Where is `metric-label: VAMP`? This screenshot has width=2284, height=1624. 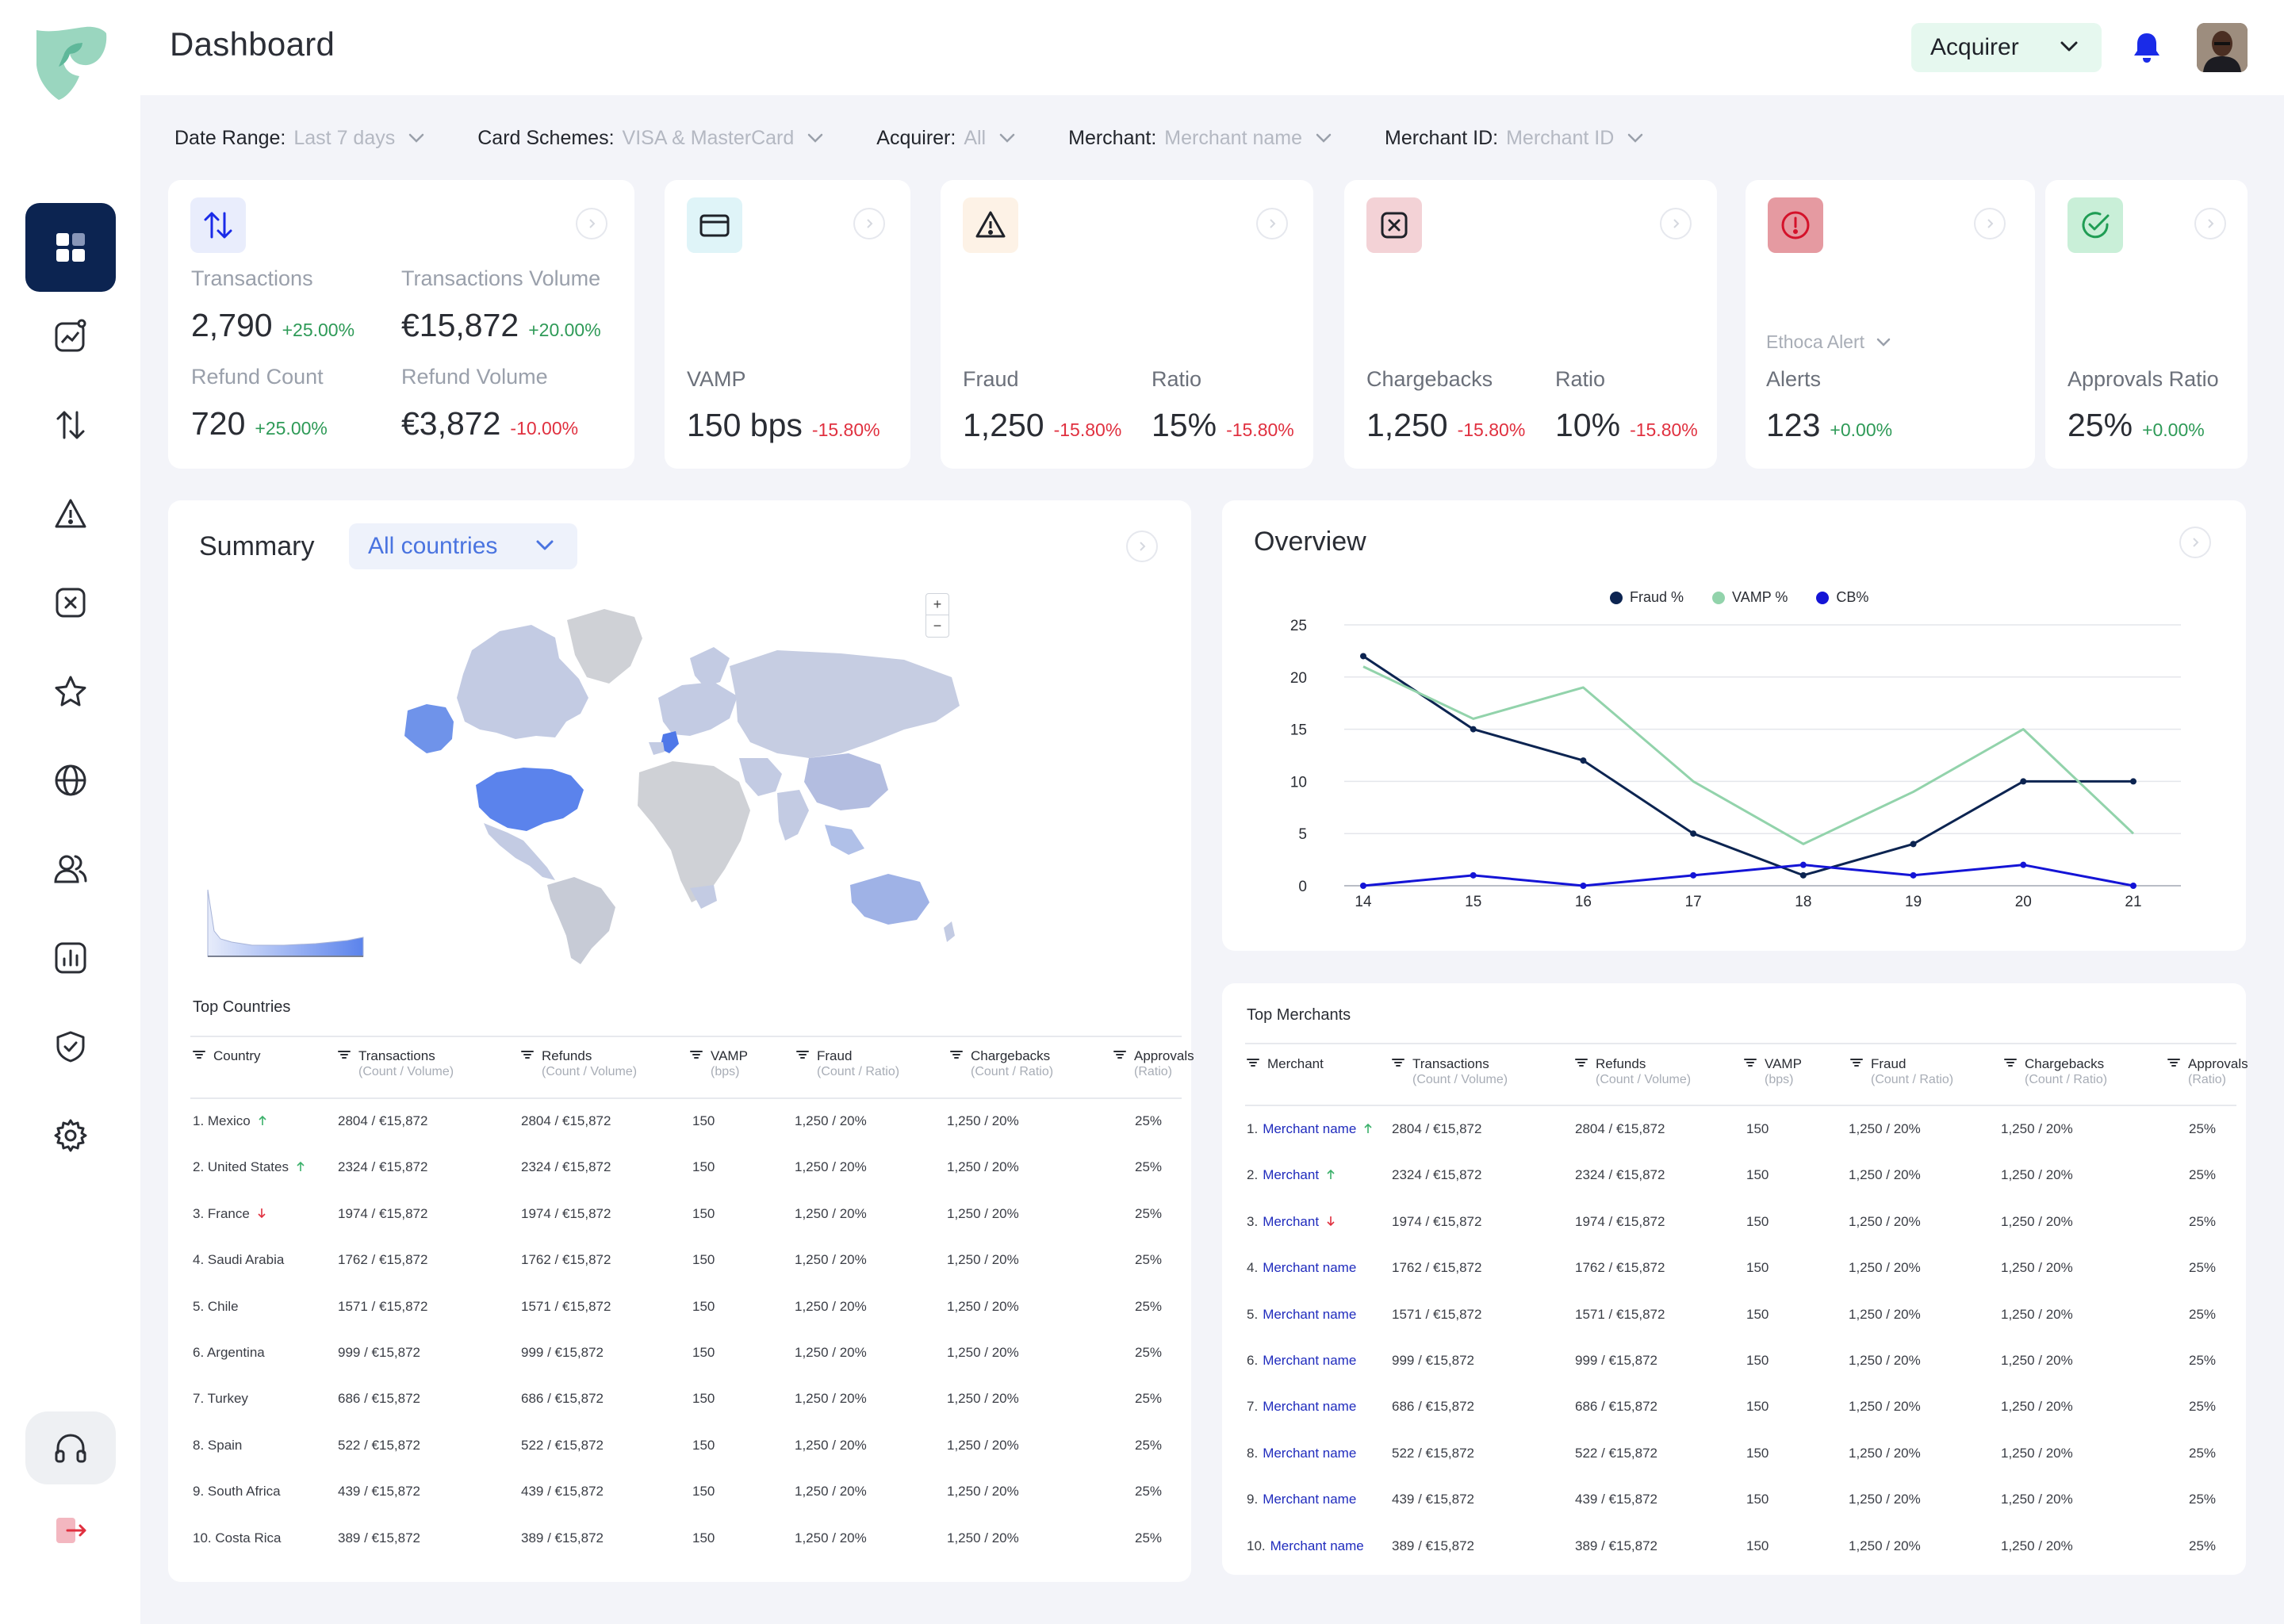
metric-label: VAMP is located at coordinates (716, 379).